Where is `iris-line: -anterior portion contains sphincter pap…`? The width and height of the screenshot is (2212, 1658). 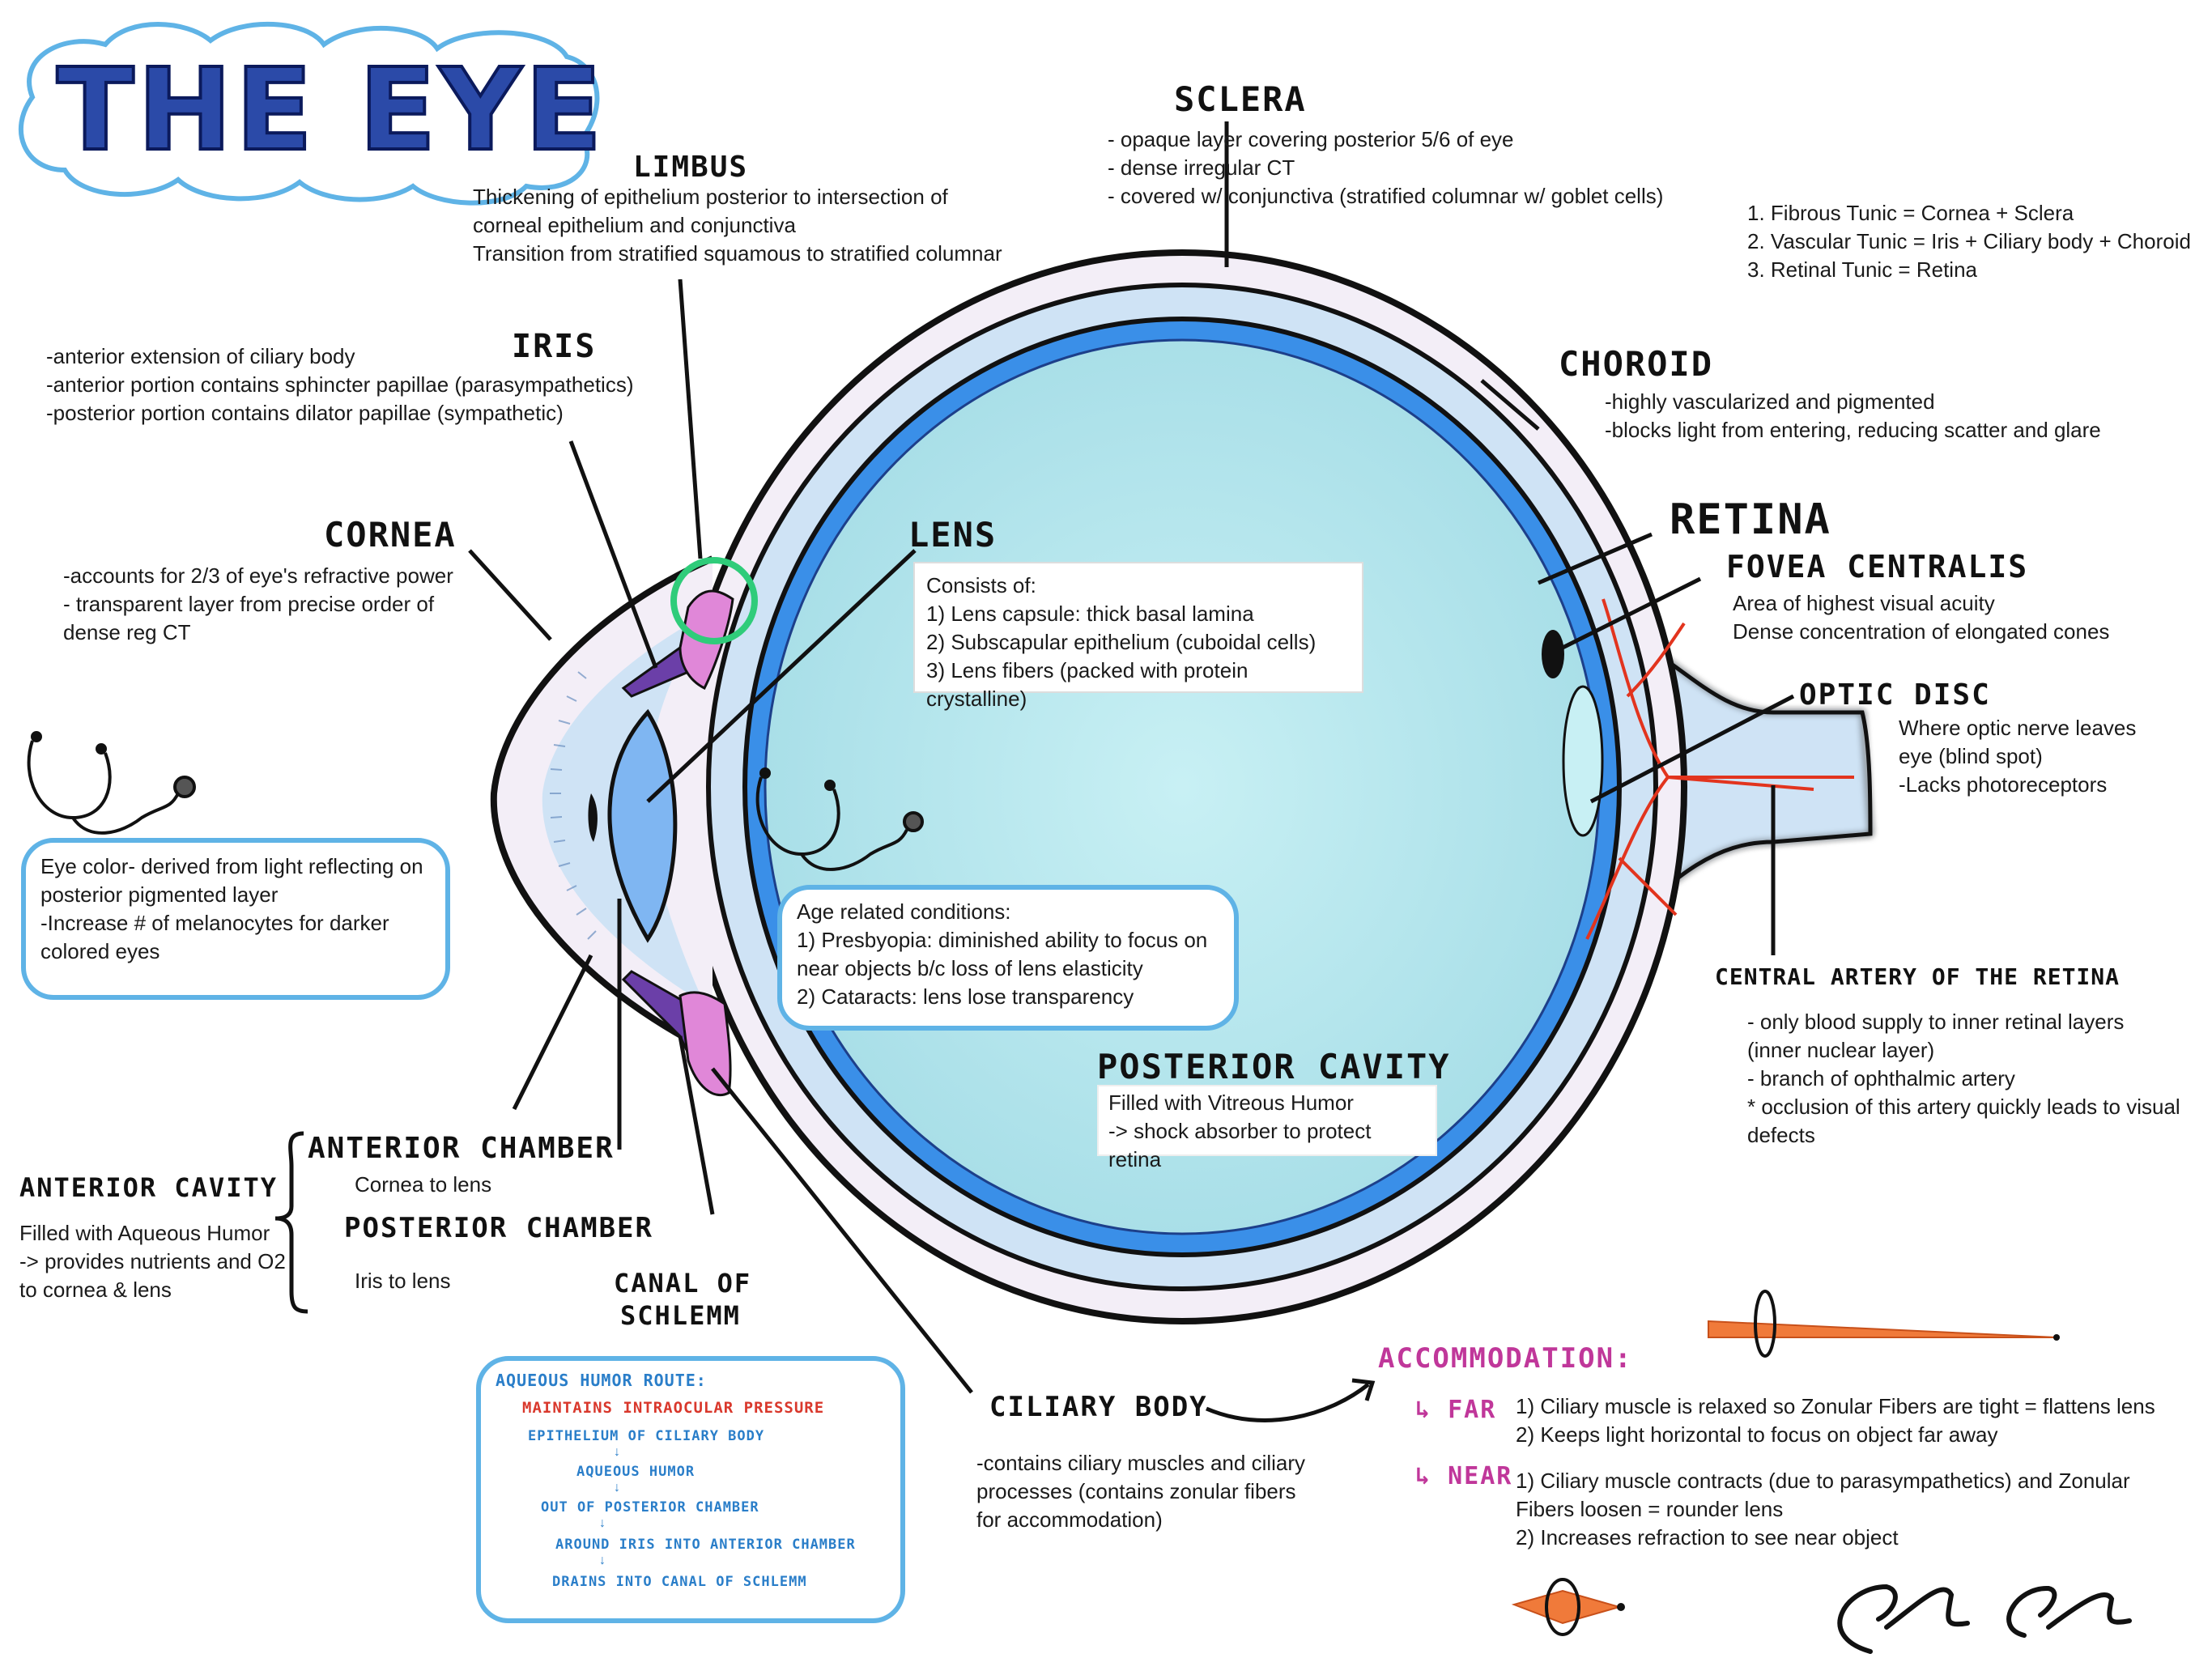
iris-line: -anterior portion contains sphincter pap… is located at coordinates (340, 384).